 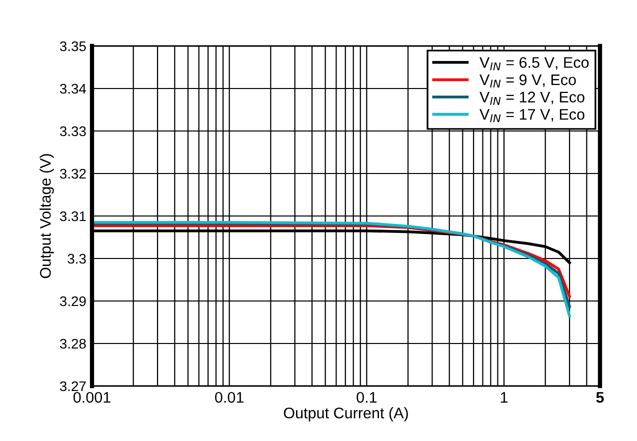 What do you see at coordinates (346, 414) in the screenshot?
I see `x-axis-title: Output Current (A)` at bounding box center [346, 414].